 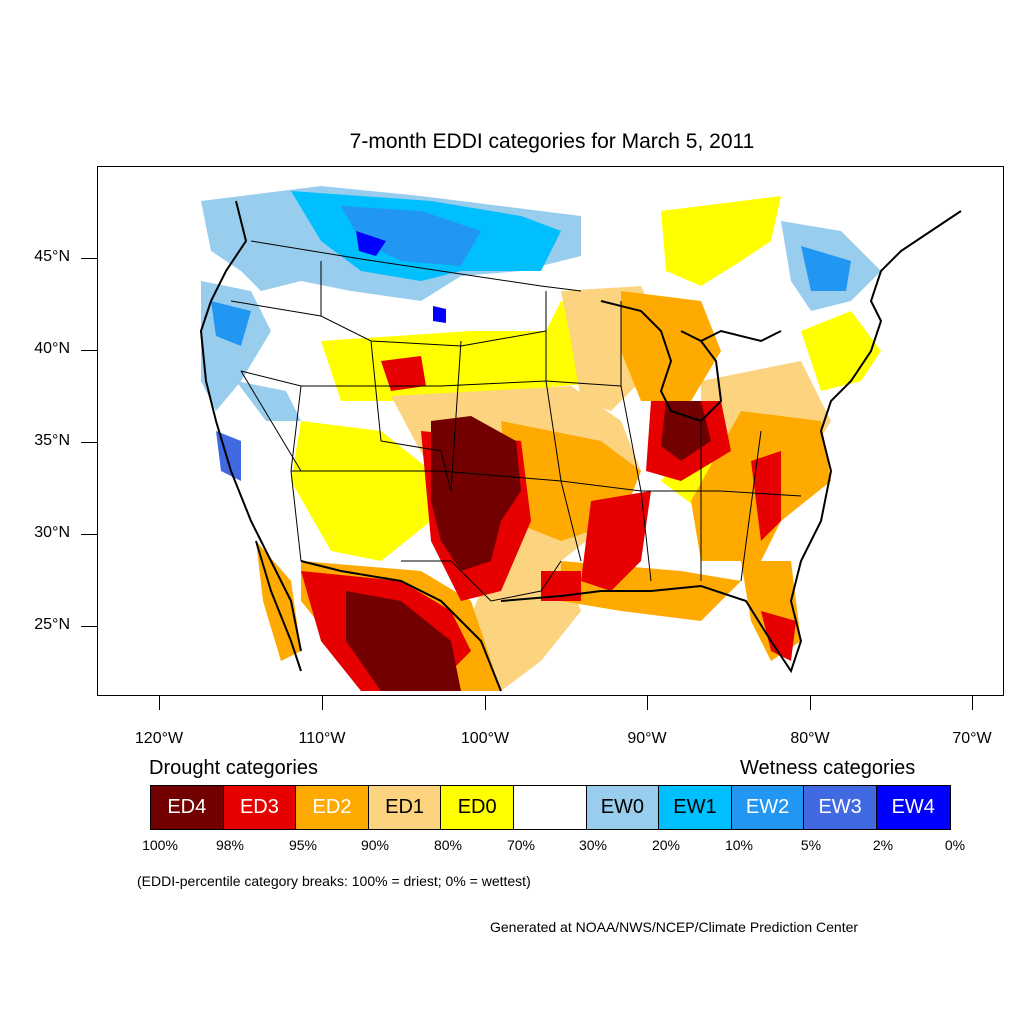 What do you see at coordinates (322, 738) in the screenshot?
I see `lon-label-110: 110°W` at bounding box center [322, 738].